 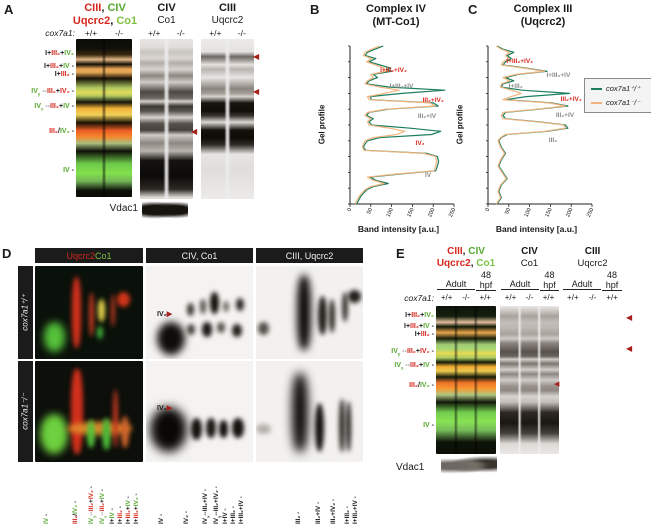 What do you see at coordinates (396, 9) in the screenshot?
I see `panel-b-title: Complex IV` at bounding box center [396, 9].